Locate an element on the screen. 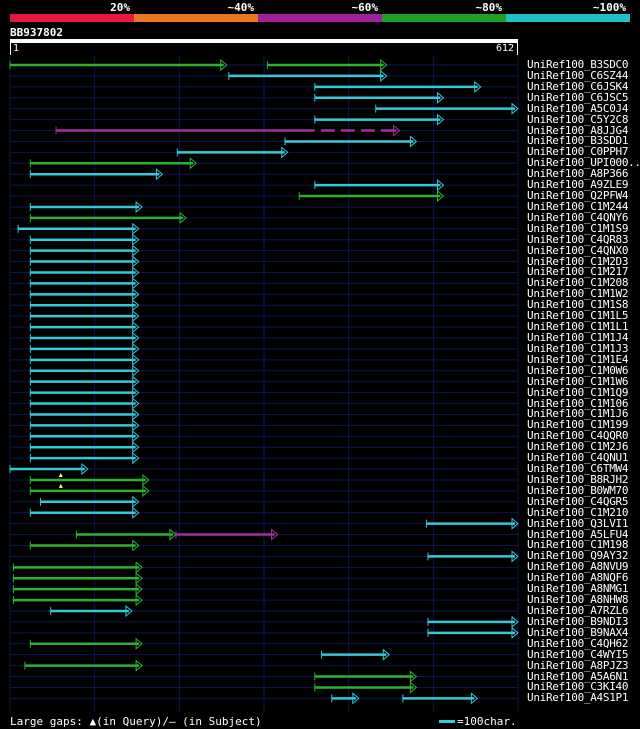  hit-label: UniRef100_C1M1S9 is located at coordinates (578, 228).